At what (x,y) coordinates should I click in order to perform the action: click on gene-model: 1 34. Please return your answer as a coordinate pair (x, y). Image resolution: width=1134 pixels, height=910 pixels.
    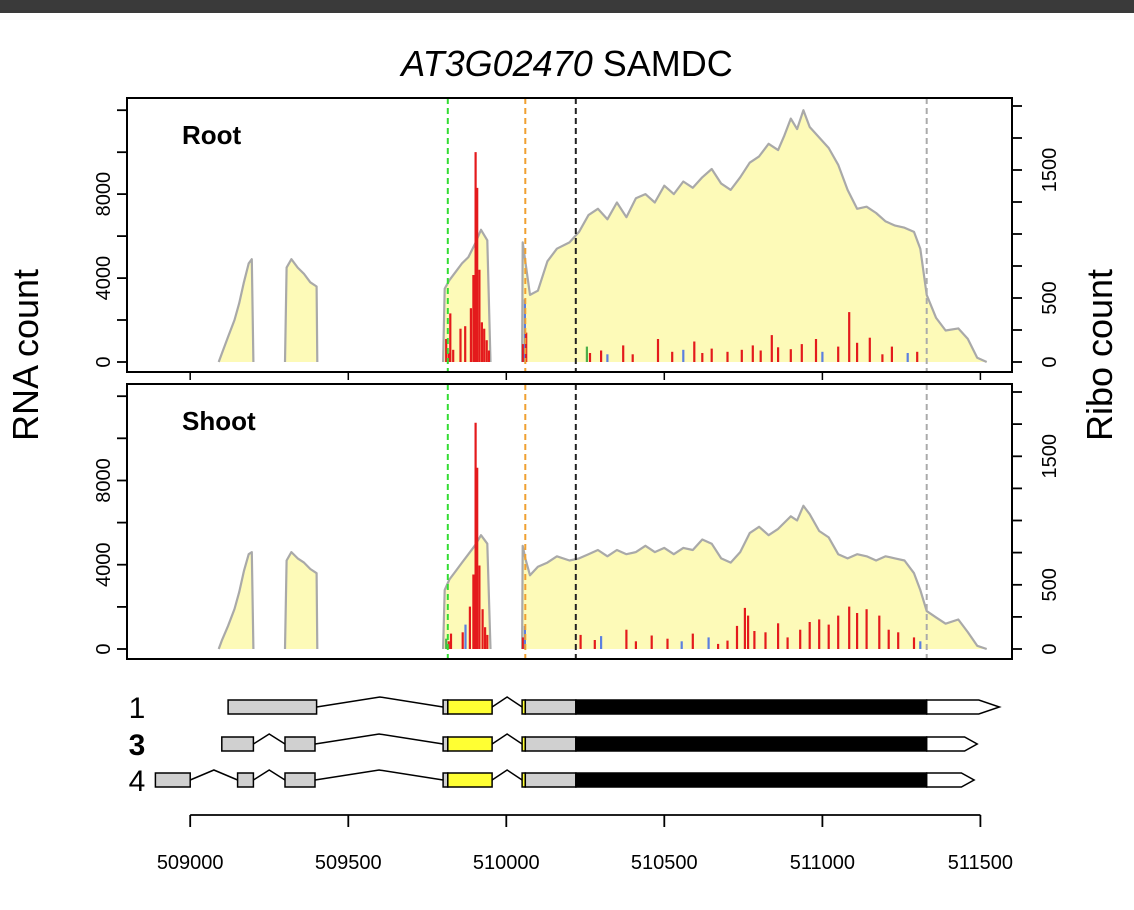
    Looking at the image, I should click on (565, 745).